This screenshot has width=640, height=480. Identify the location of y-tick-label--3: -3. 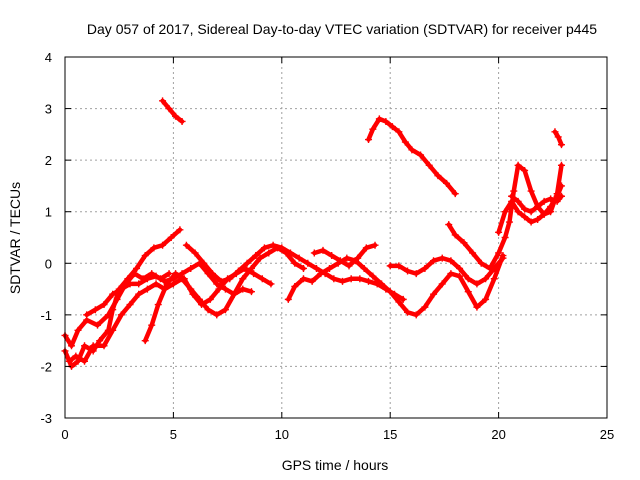
(46, 418).